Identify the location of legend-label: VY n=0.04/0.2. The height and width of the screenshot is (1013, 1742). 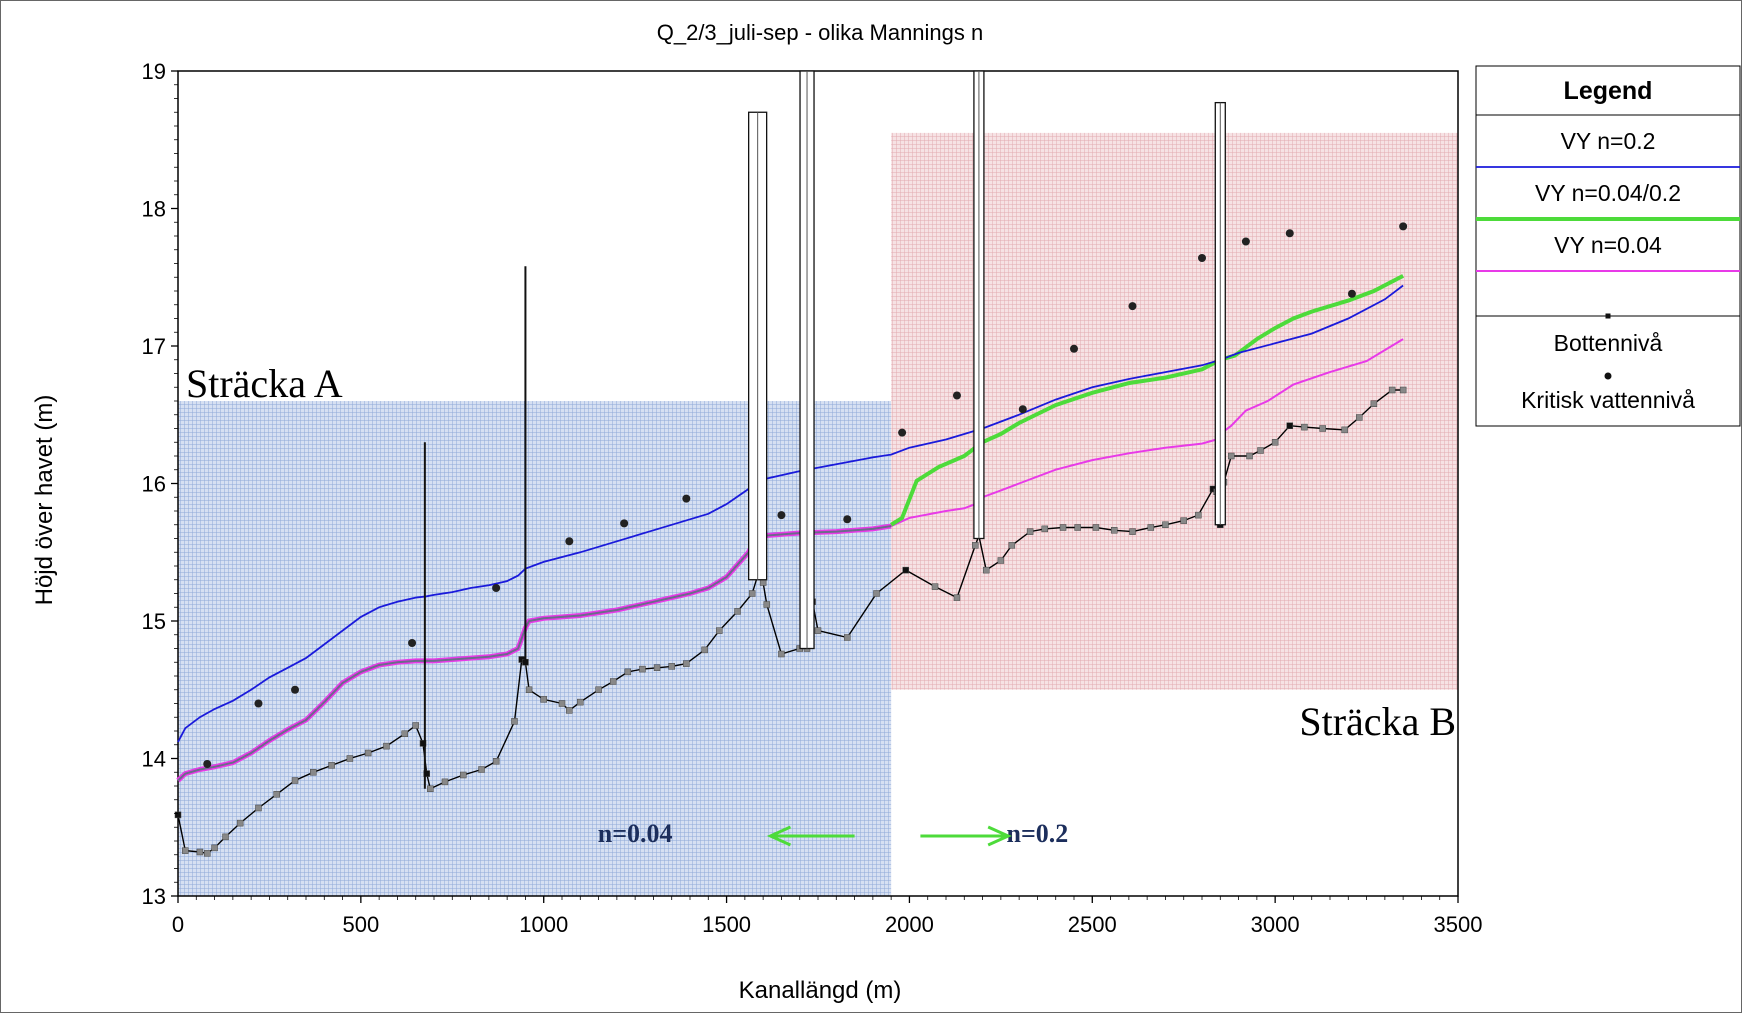
(1608, 193).